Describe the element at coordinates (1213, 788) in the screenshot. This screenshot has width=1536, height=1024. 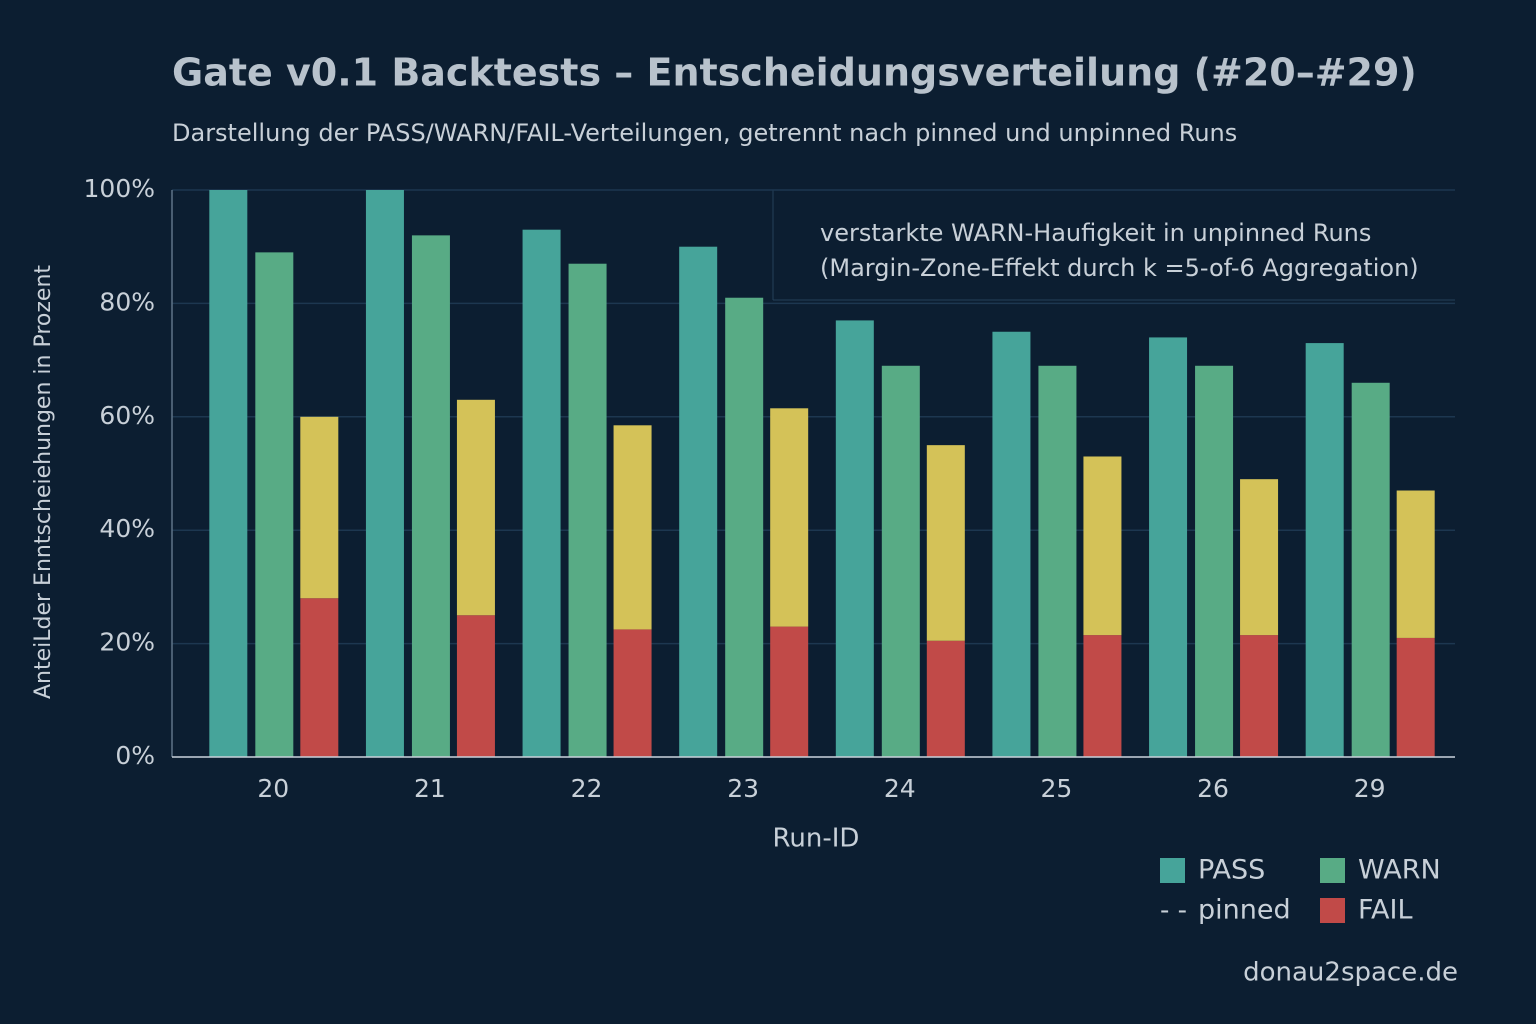
I see `x-tick-label: 26` at that location.